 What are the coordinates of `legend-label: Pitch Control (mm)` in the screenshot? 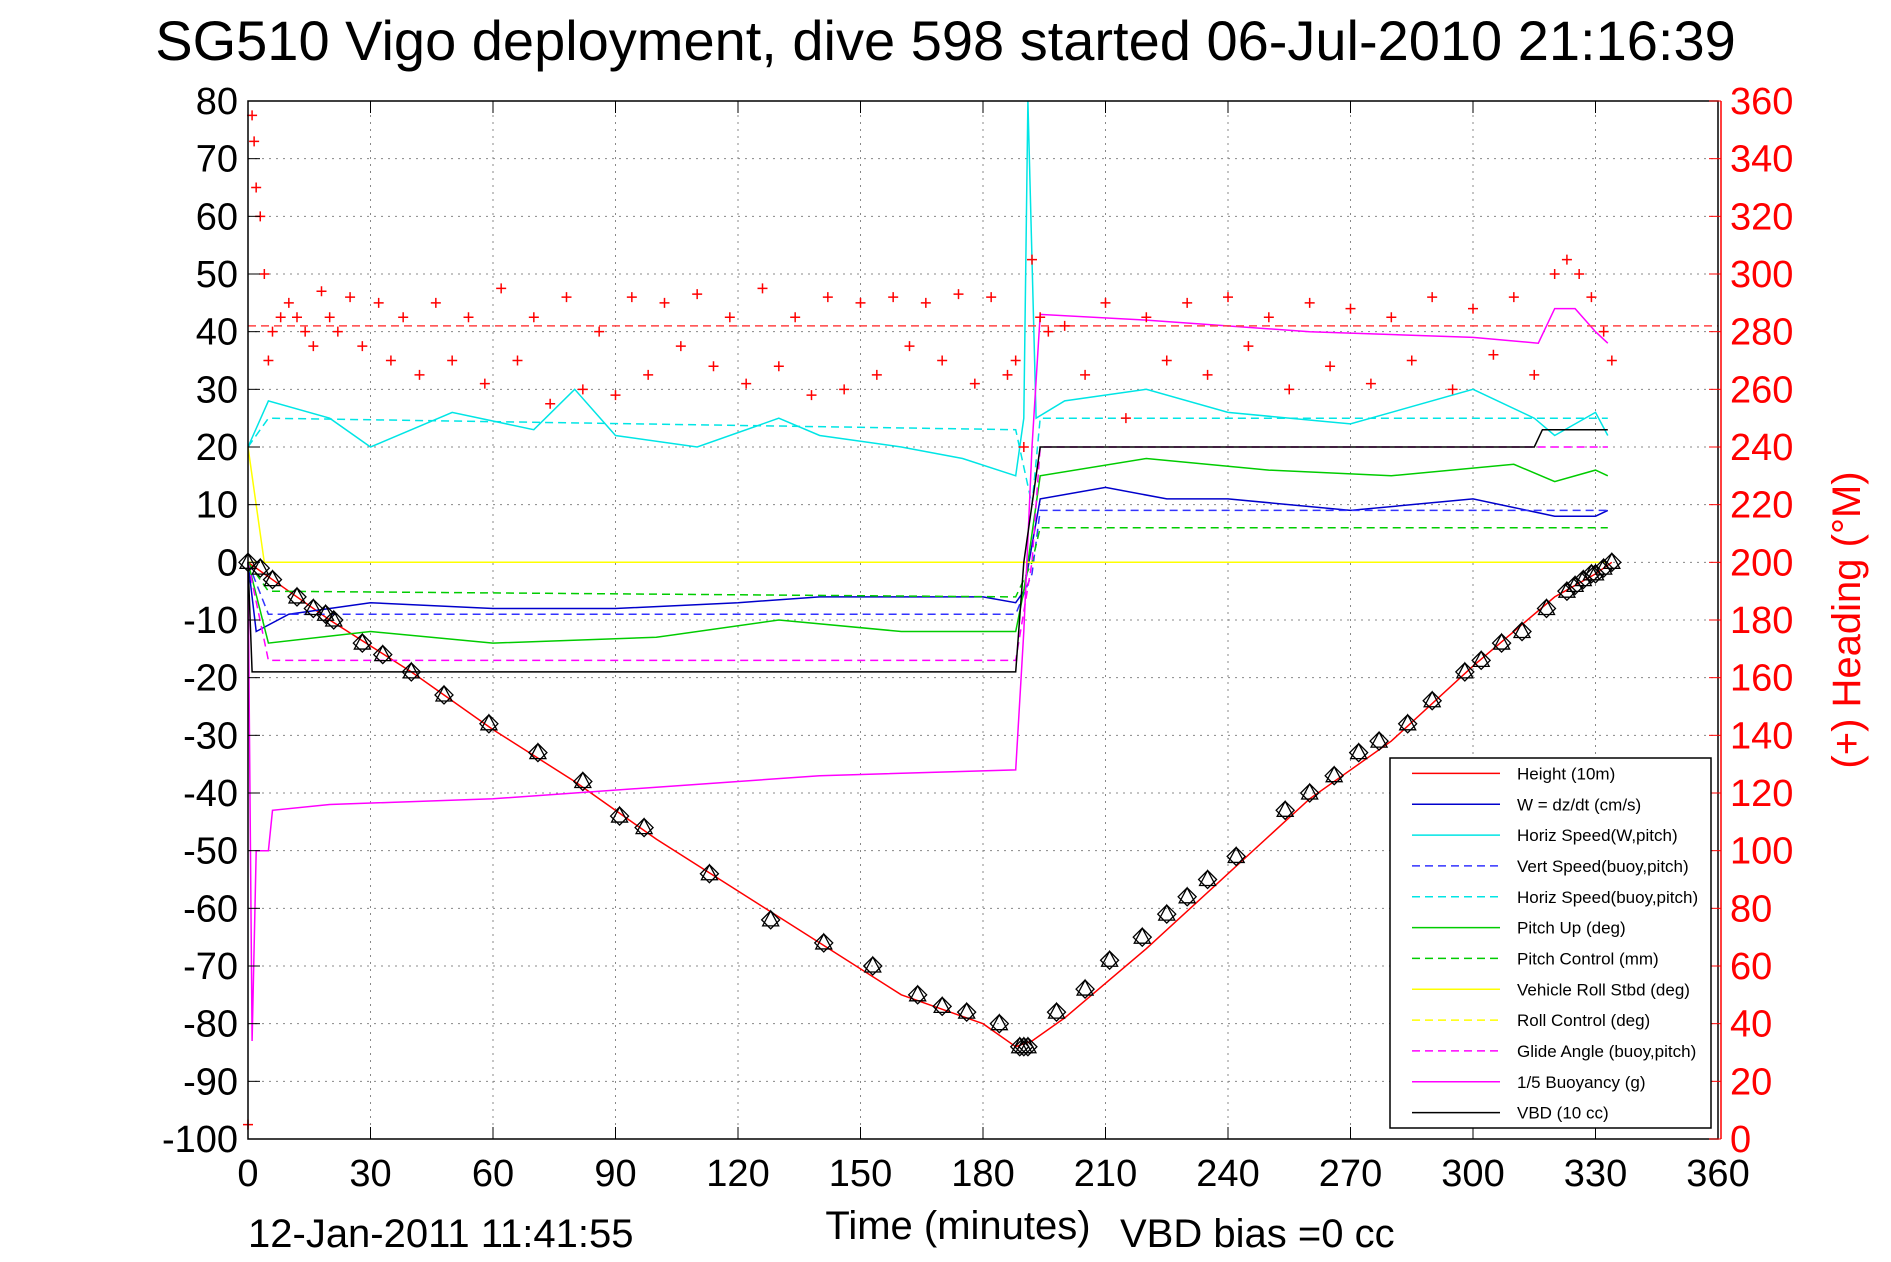 It's located at (1588, 958).